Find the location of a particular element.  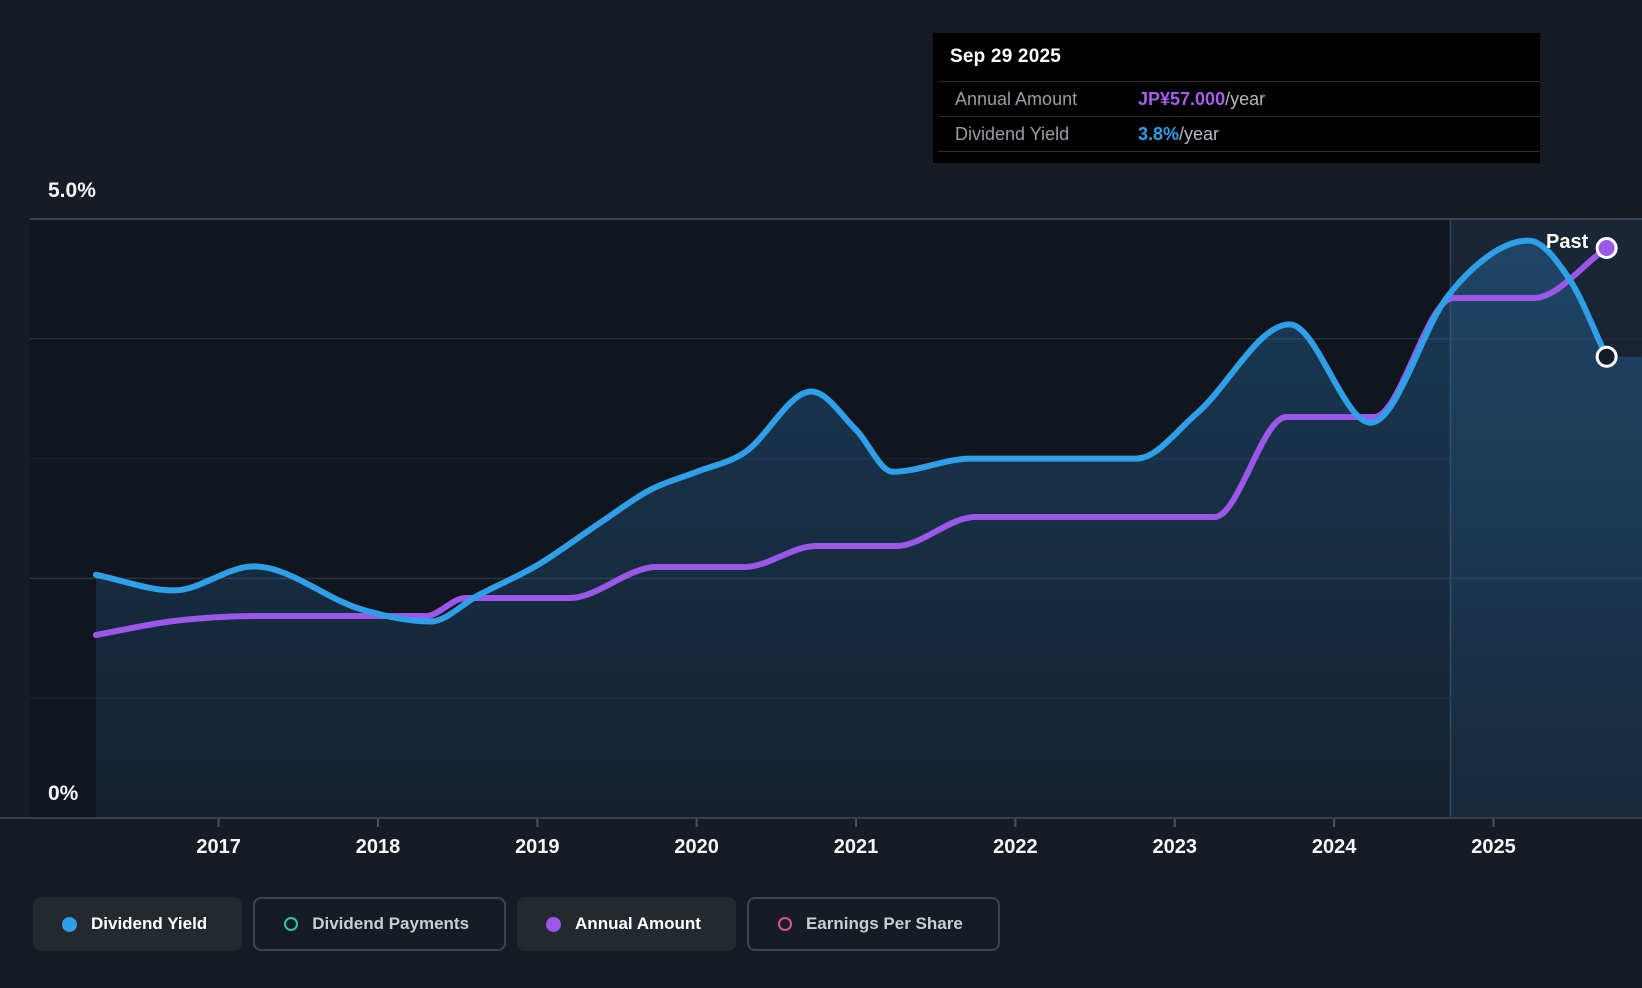

x-axis-year-label: 2024 is located at coordinates (1334, 847).